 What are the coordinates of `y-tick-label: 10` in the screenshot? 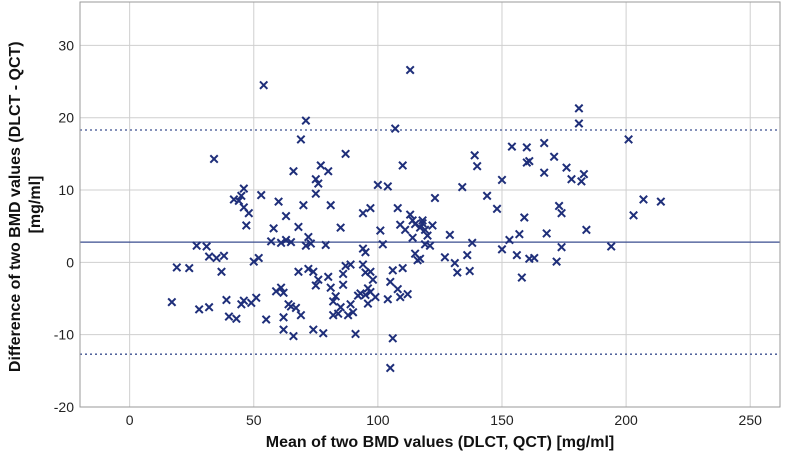 It's located at (66, 190).